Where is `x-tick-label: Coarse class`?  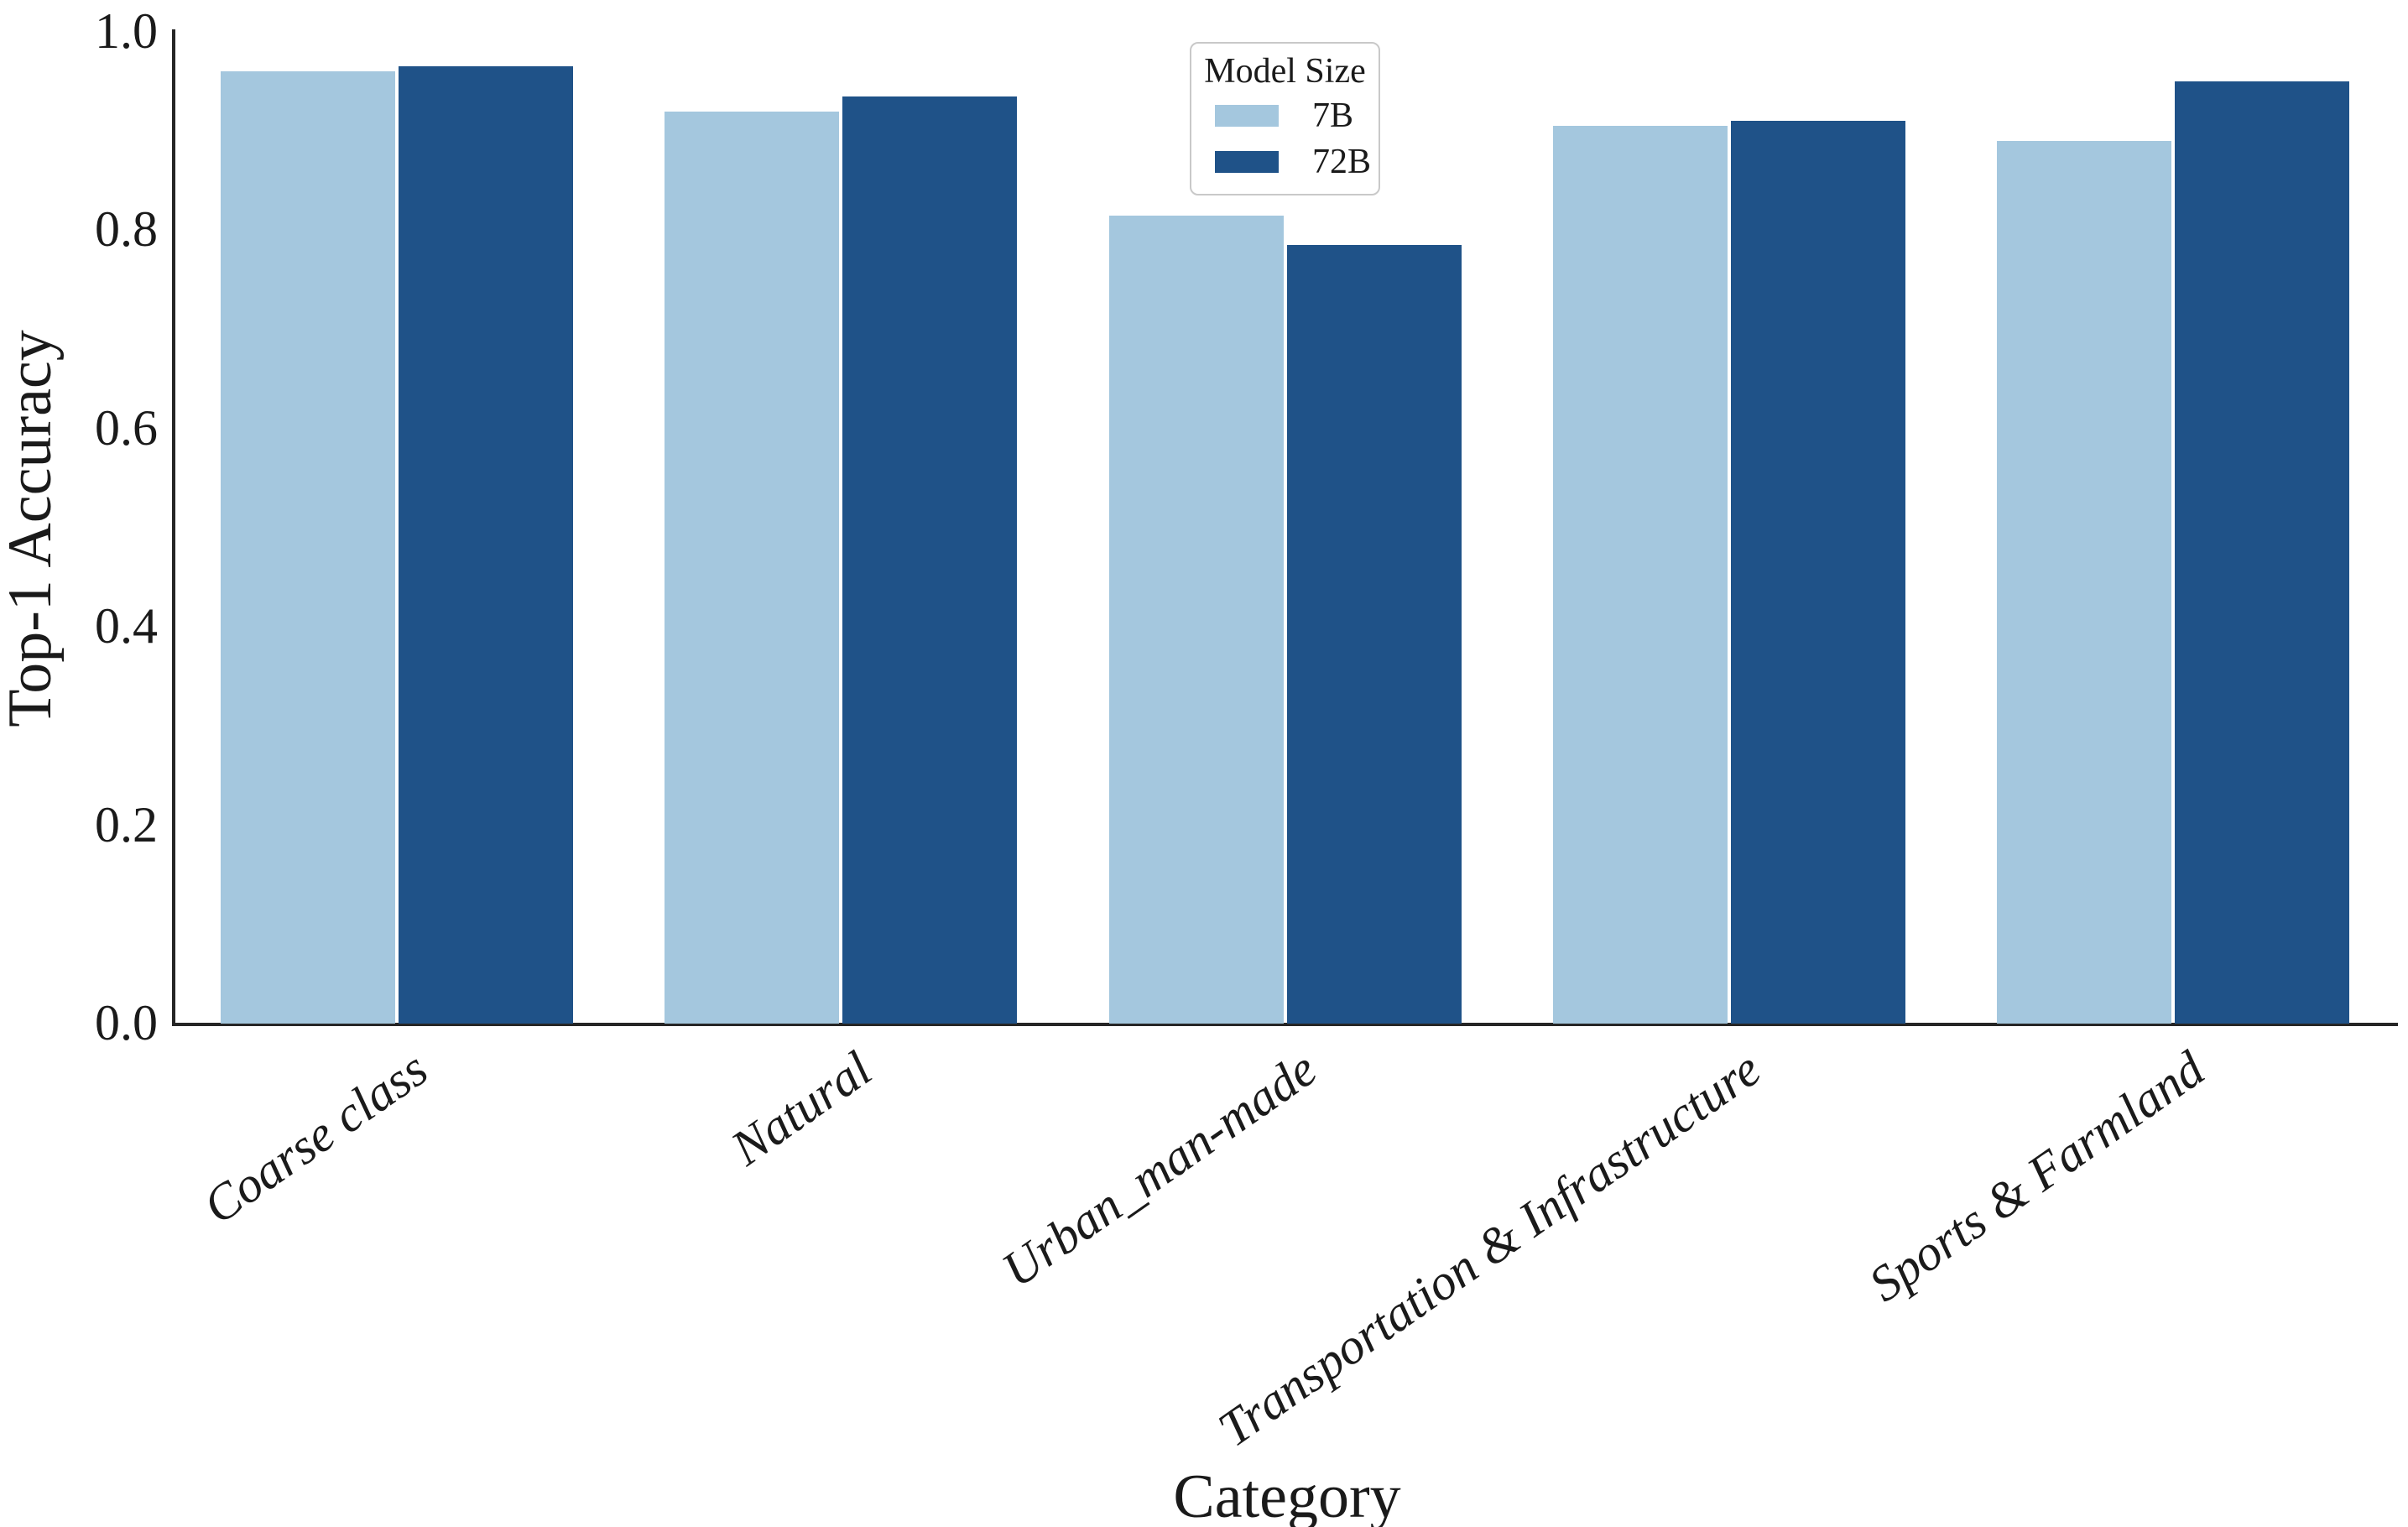 x-tick-label: Coarse class is located at coordinates (315, 1137).